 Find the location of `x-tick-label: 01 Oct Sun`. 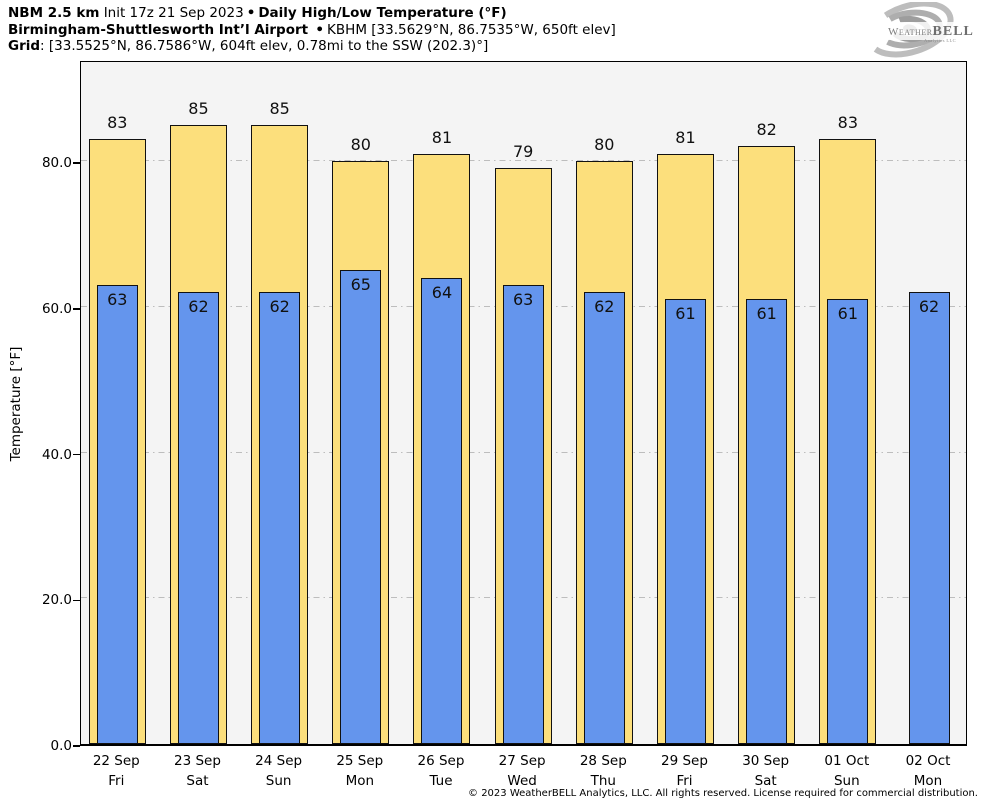

x-tick-label: 01 Oct Sun is located at coordinates (847, 771).